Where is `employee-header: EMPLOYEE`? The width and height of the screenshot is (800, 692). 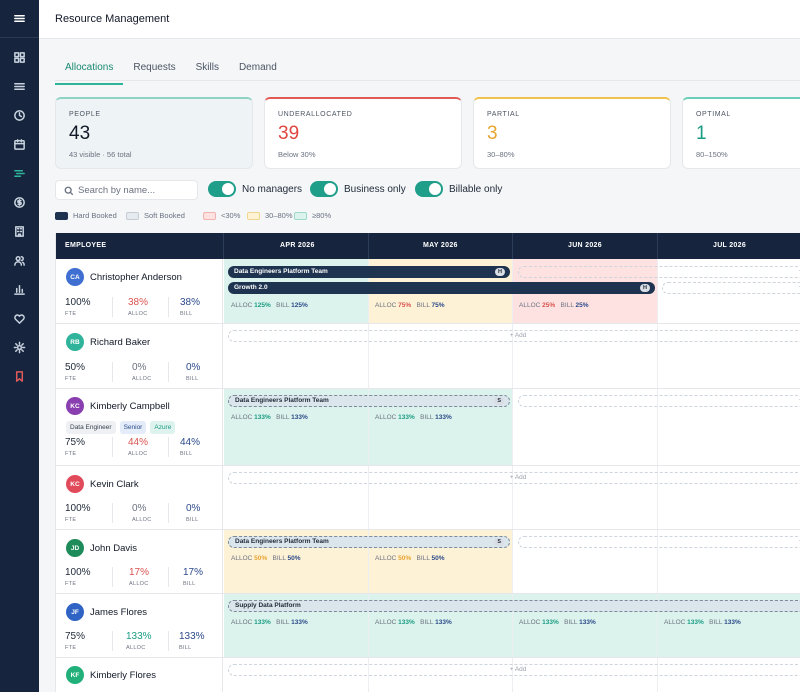 employee-header: EMPLOYEE is located at coordinates (86, 245).